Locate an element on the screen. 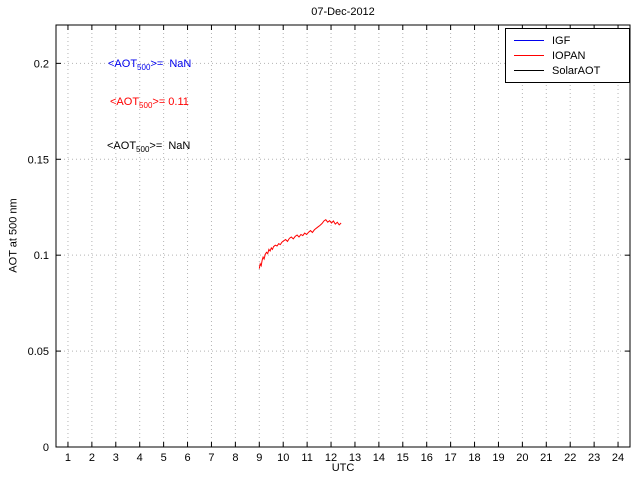 The image size is (640, 480). x-tick-label: 12 is located at coordinates (331, 458).